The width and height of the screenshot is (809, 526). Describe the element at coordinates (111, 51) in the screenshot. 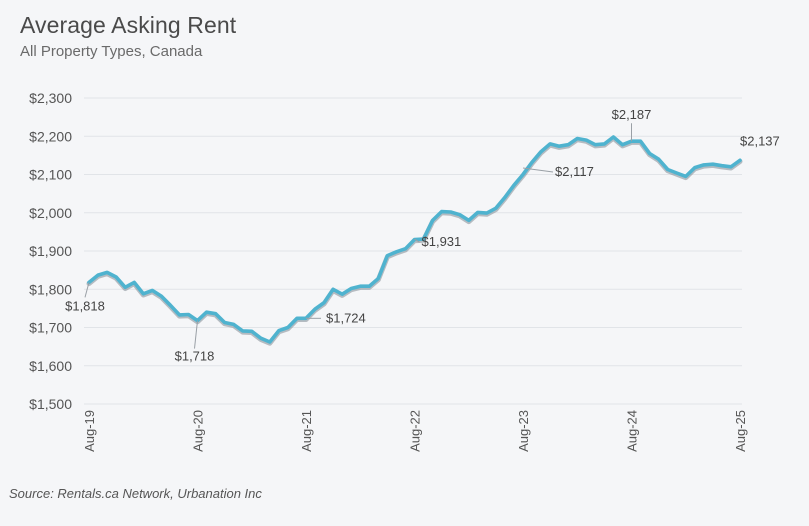

I see `chart-subtitle: All Property Types, Canada` at that location.